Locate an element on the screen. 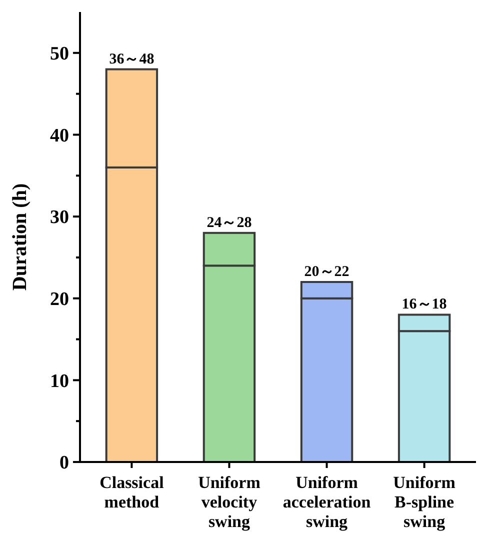 This screenshot has height=552, width=482. y-tick-label: 20 is located at coordinates (59, 299).